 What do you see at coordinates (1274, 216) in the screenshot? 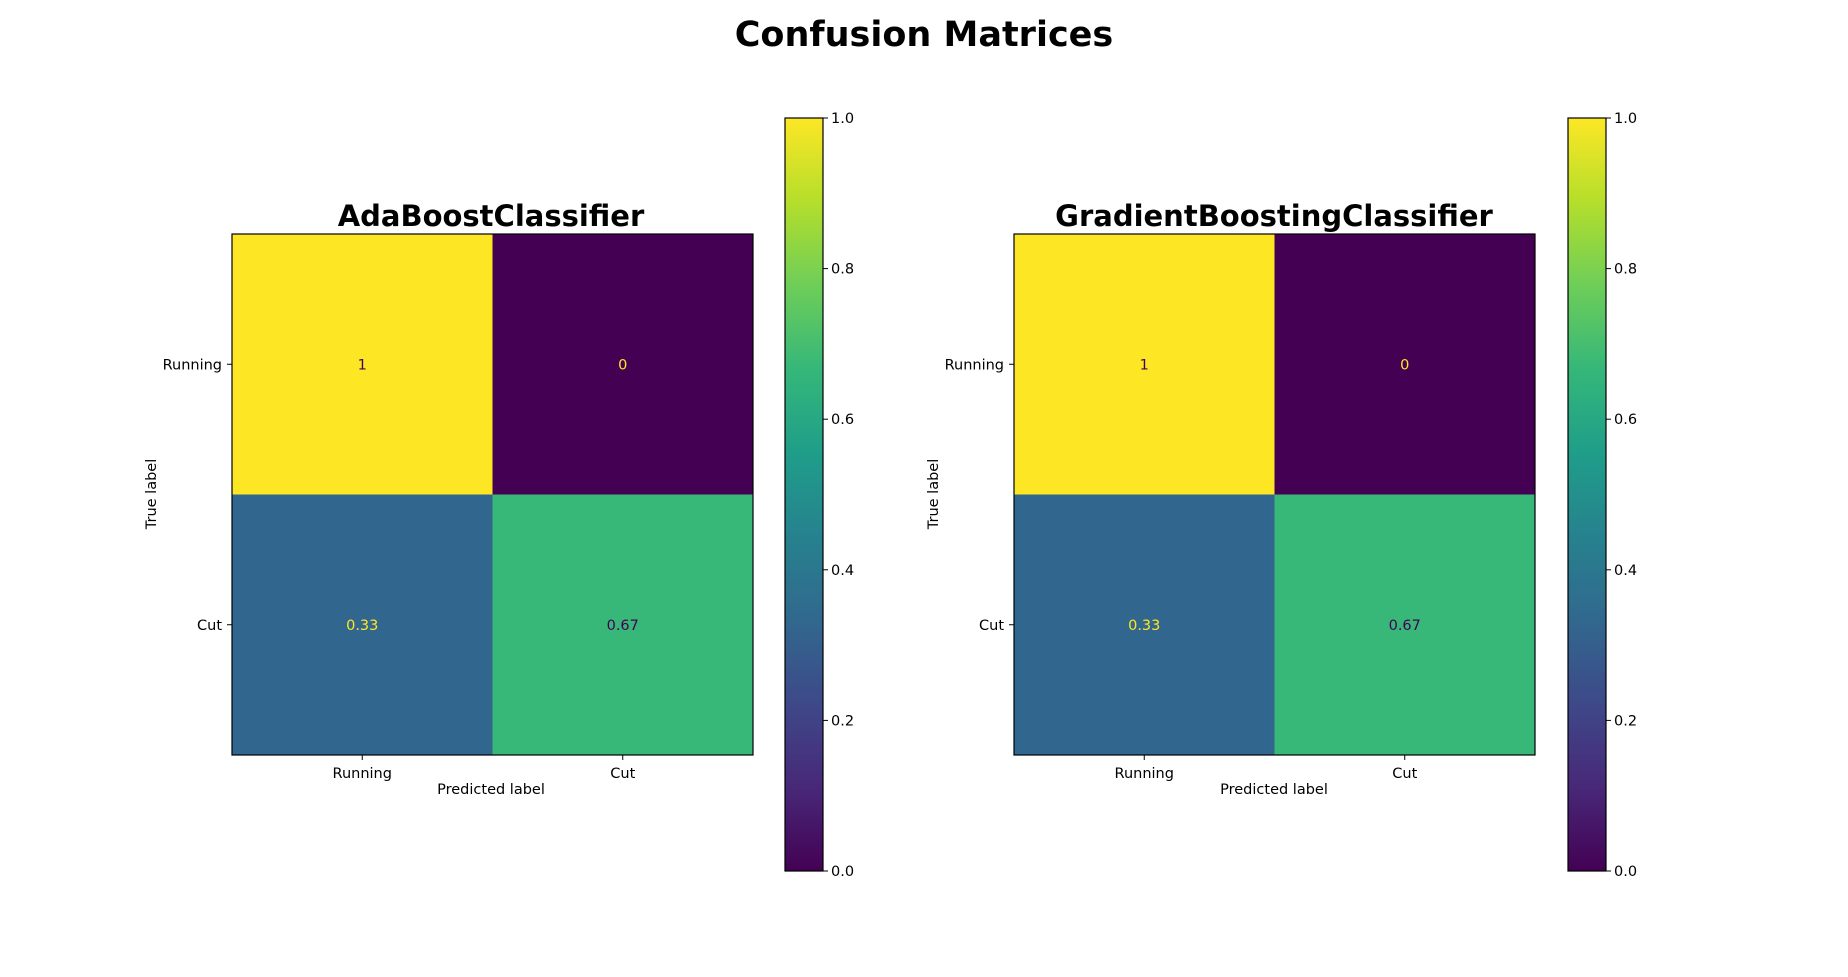
I see `panel-title-gradientboosting: GradientBoostingClassifier` at bounding box center [1274, 216].